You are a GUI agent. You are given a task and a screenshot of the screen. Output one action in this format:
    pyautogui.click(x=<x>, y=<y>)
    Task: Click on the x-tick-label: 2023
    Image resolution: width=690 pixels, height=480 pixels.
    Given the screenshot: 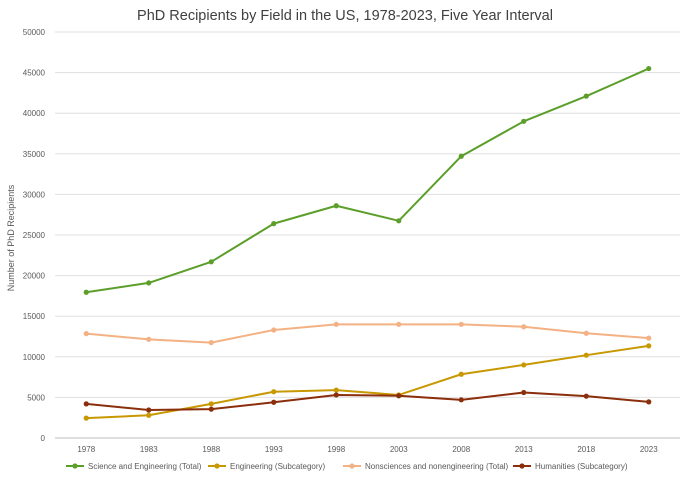 What is the action you would take?
    pyautogui.click(x=649, y=449)
    